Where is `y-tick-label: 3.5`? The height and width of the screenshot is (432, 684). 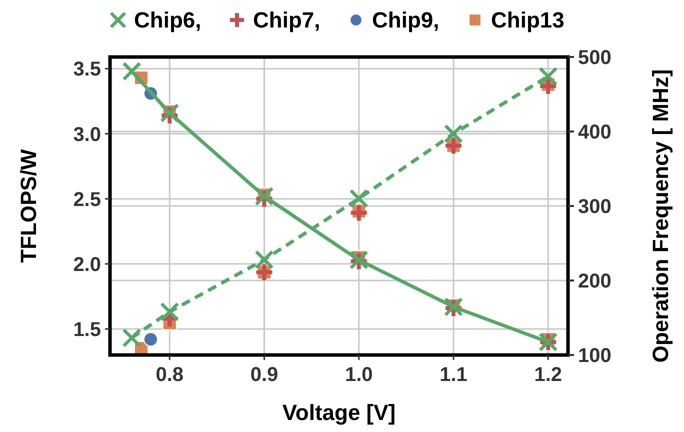
y-tick-label: 3.5 is located at coordinates (87, 69).